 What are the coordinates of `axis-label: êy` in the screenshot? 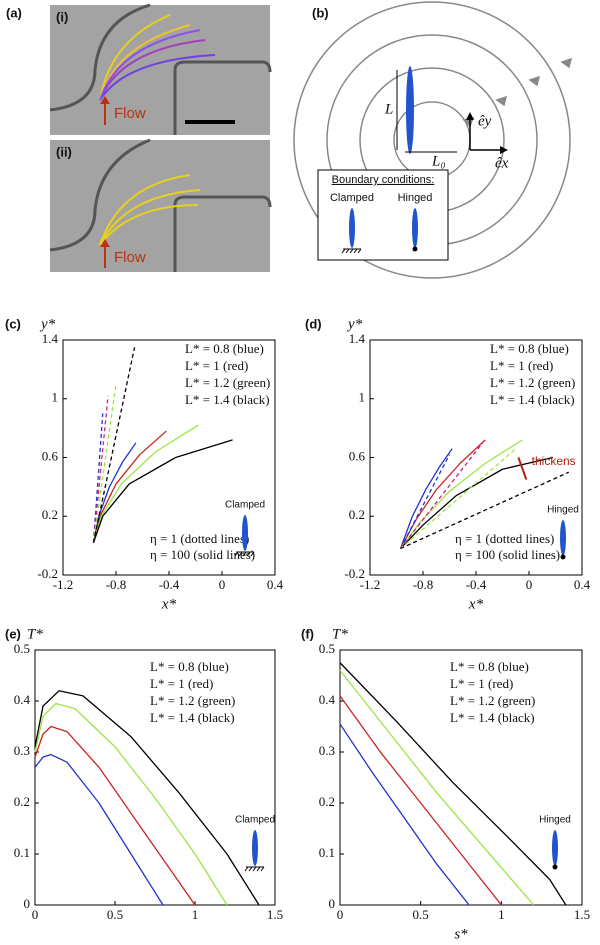 It's located at (485, 121).